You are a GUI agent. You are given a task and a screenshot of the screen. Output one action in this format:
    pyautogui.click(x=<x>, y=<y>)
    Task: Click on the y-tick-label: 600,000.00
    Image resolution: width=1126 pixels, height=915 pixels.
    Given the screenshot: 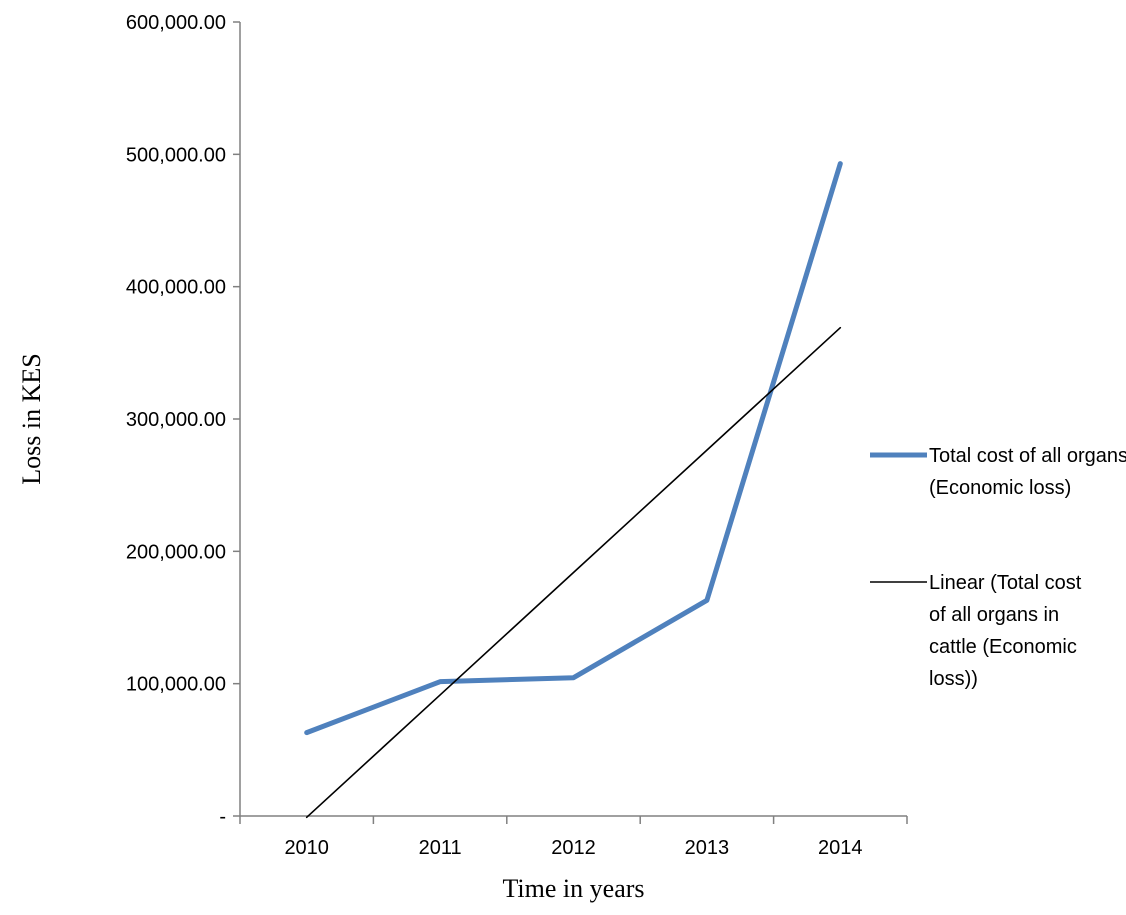 What is the action you would take?
    pyautogui.click(x=176, y=23)
    